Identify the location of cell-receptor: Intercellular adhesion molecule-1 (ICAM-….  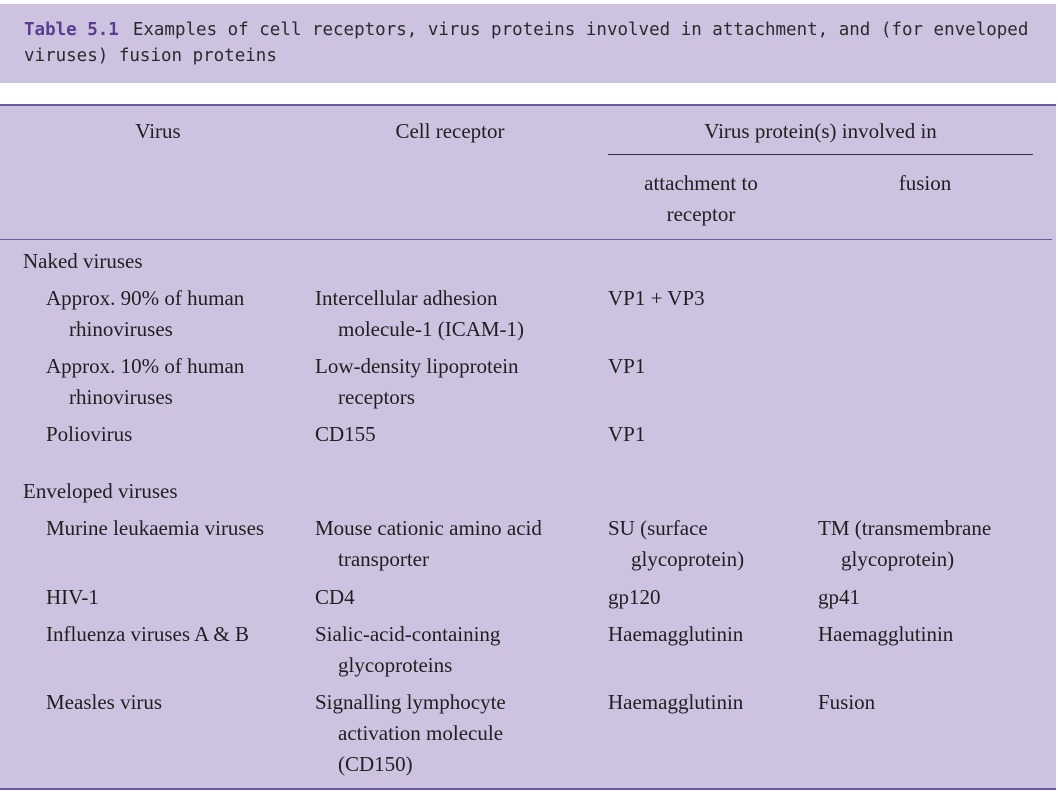
(420, 313).